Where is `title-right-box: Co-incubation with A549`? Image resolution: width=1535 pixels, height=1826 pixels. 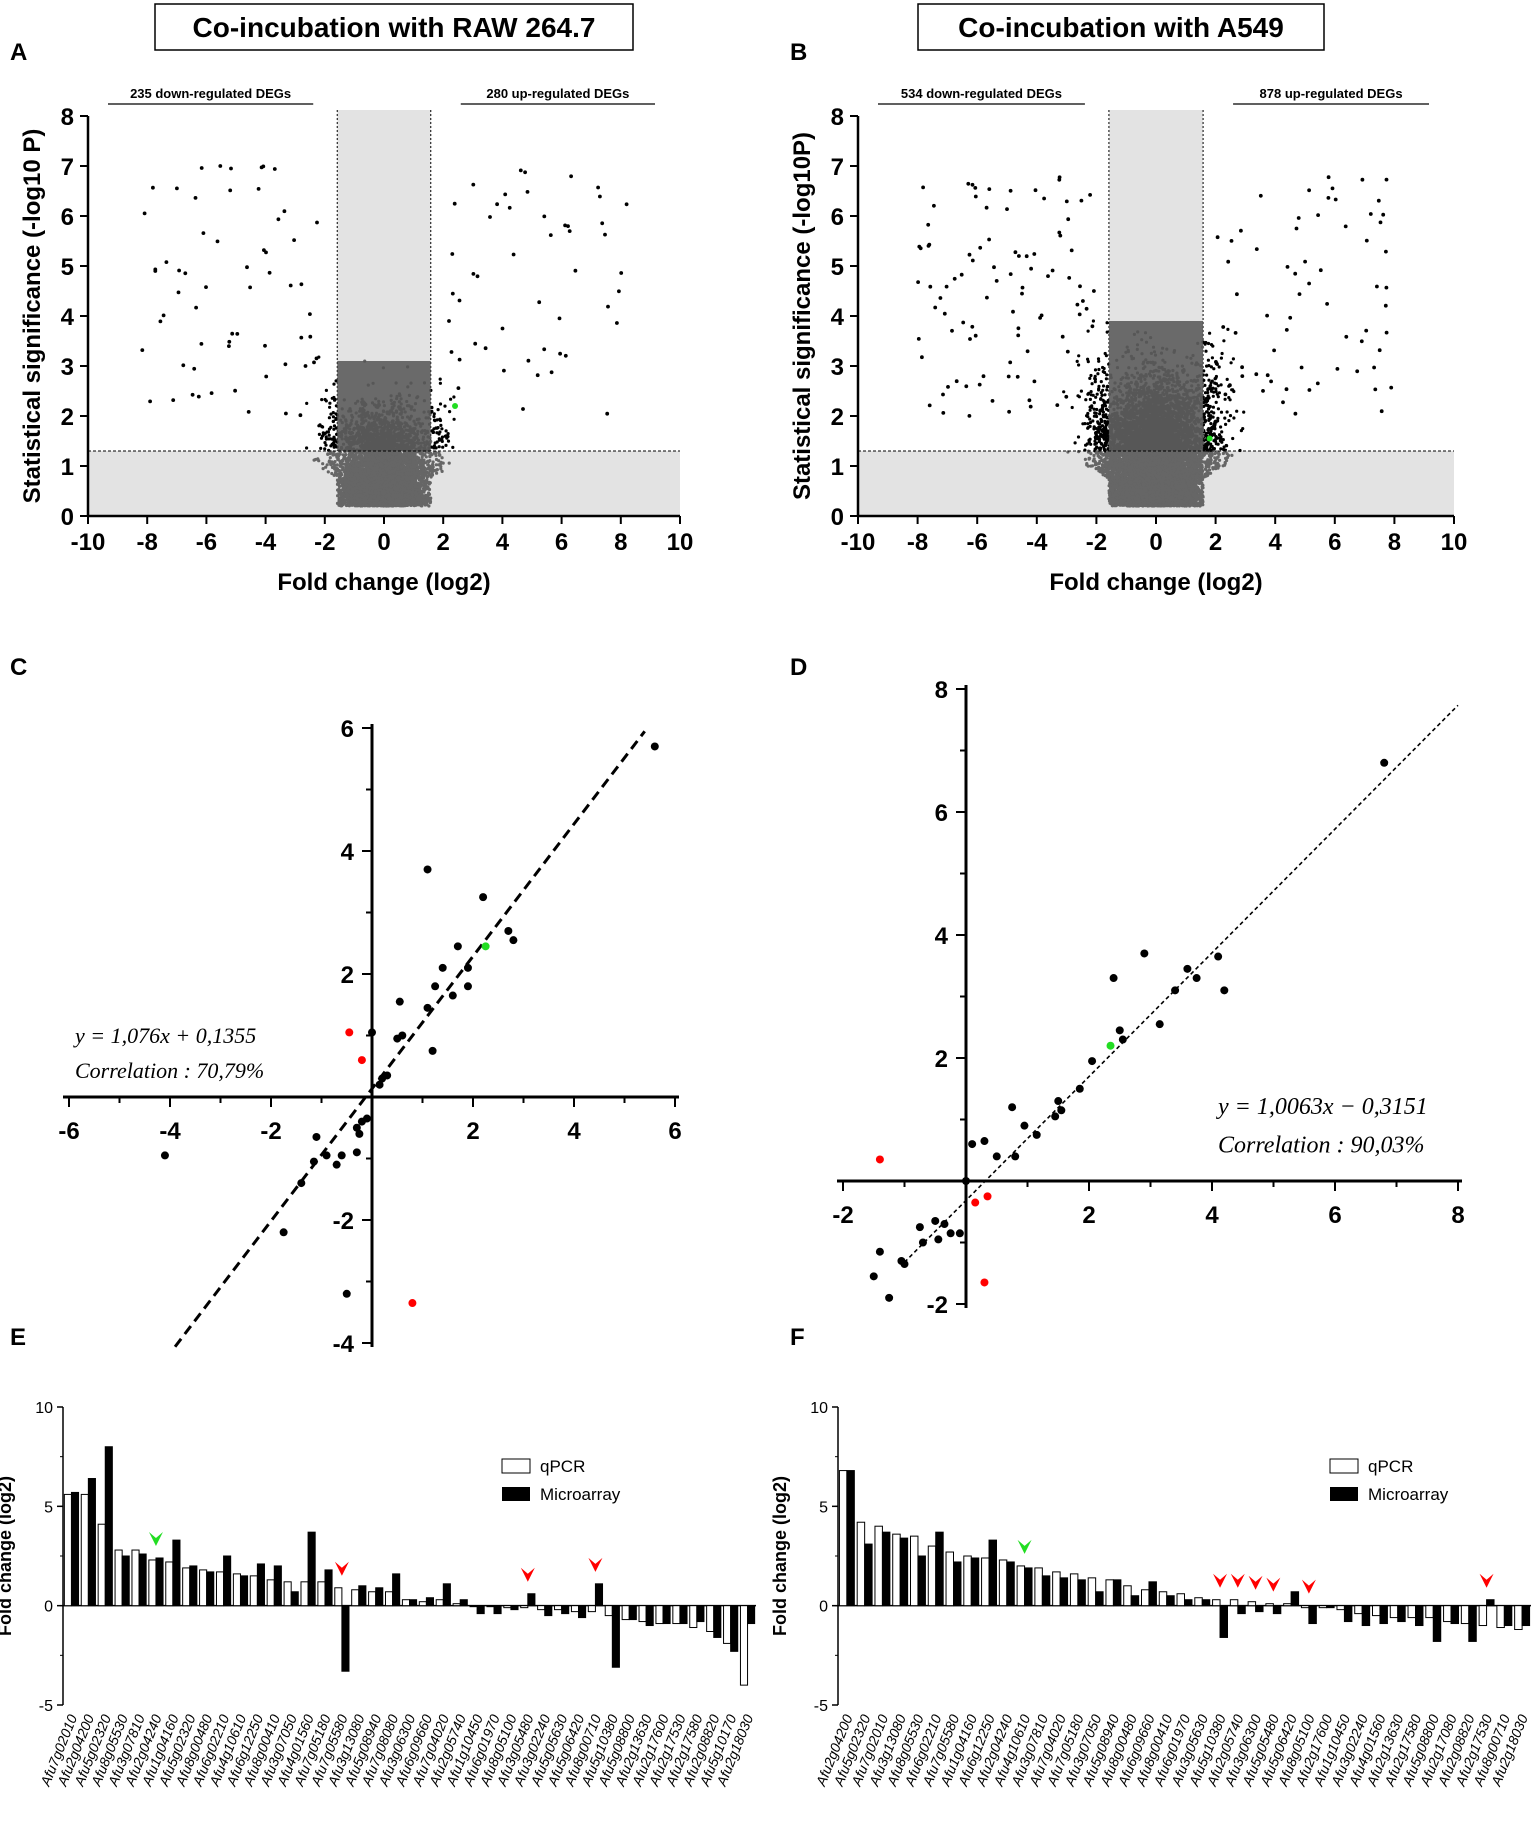
title-right-box: Co-incubation with A549 is located at coordinates (1121, 27).